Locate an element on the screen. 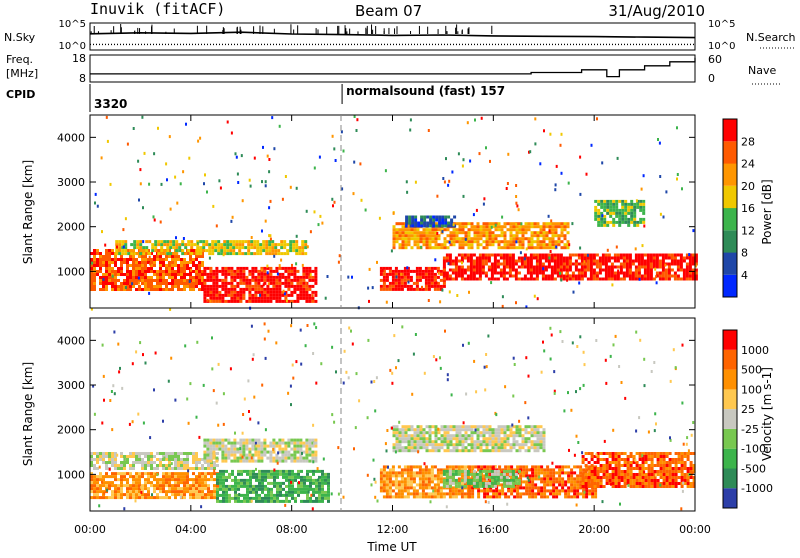 Image resolution: width=800 pixels, height=558 pixels. nave-tick-top: 60 is located at coordinates (715, 59).